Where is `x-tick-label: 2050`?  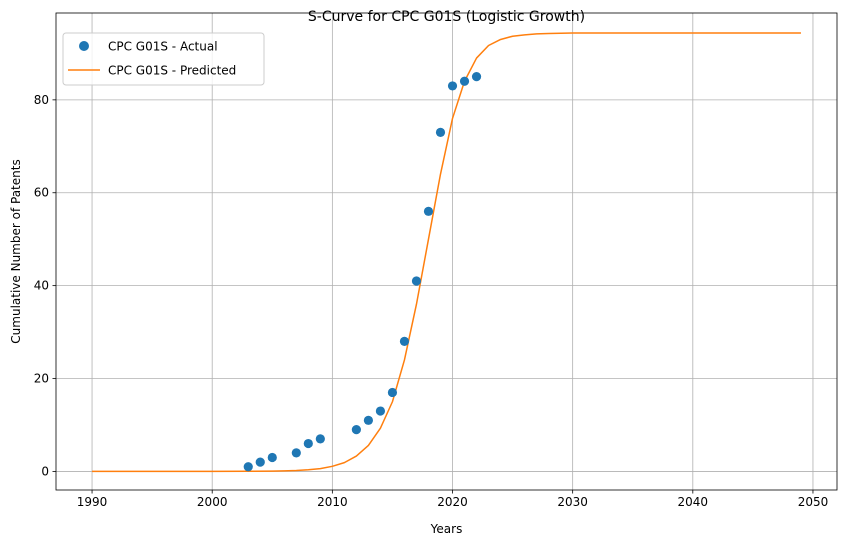 x-tick-label: 2050 is located at coordinates (813, 502).